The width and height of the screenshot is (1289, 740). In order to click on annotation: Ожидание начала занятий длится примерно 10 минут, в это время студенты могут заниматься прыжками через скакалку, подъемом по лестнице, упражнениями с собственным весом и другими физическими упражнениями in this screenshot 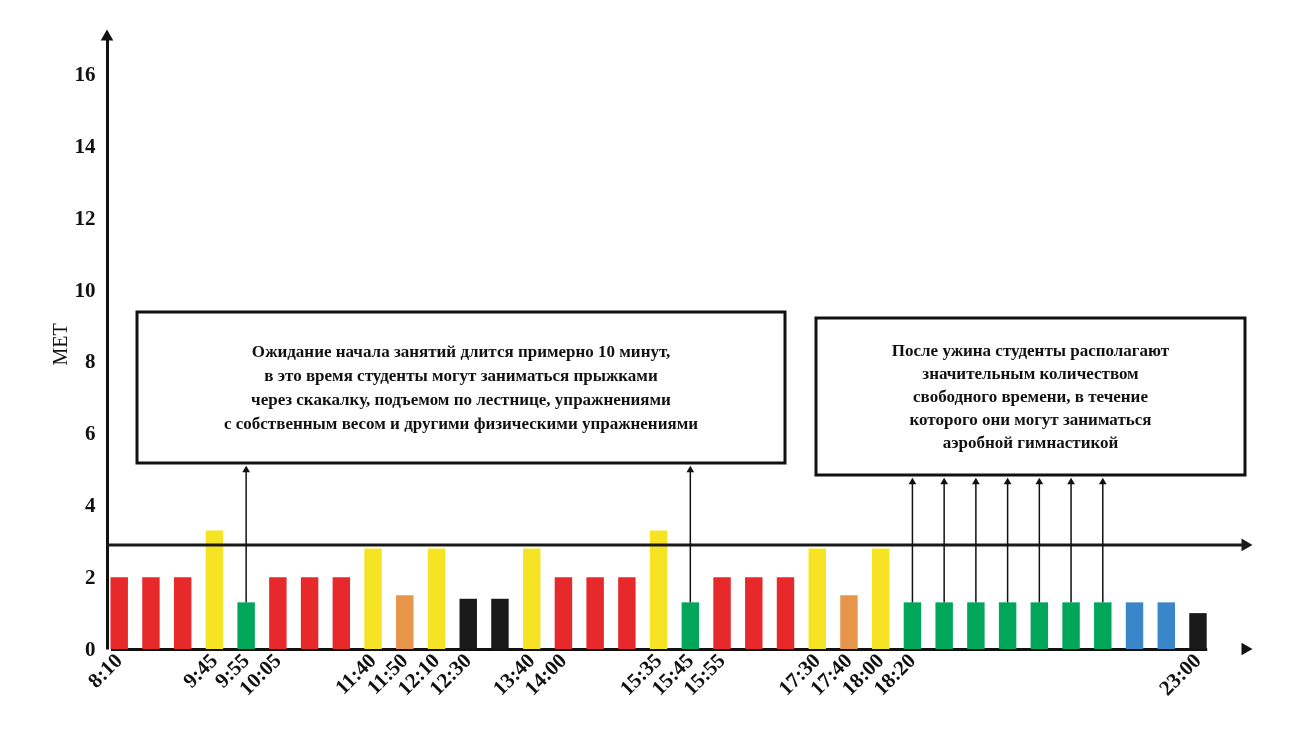, I will do `click(461, 387)`.